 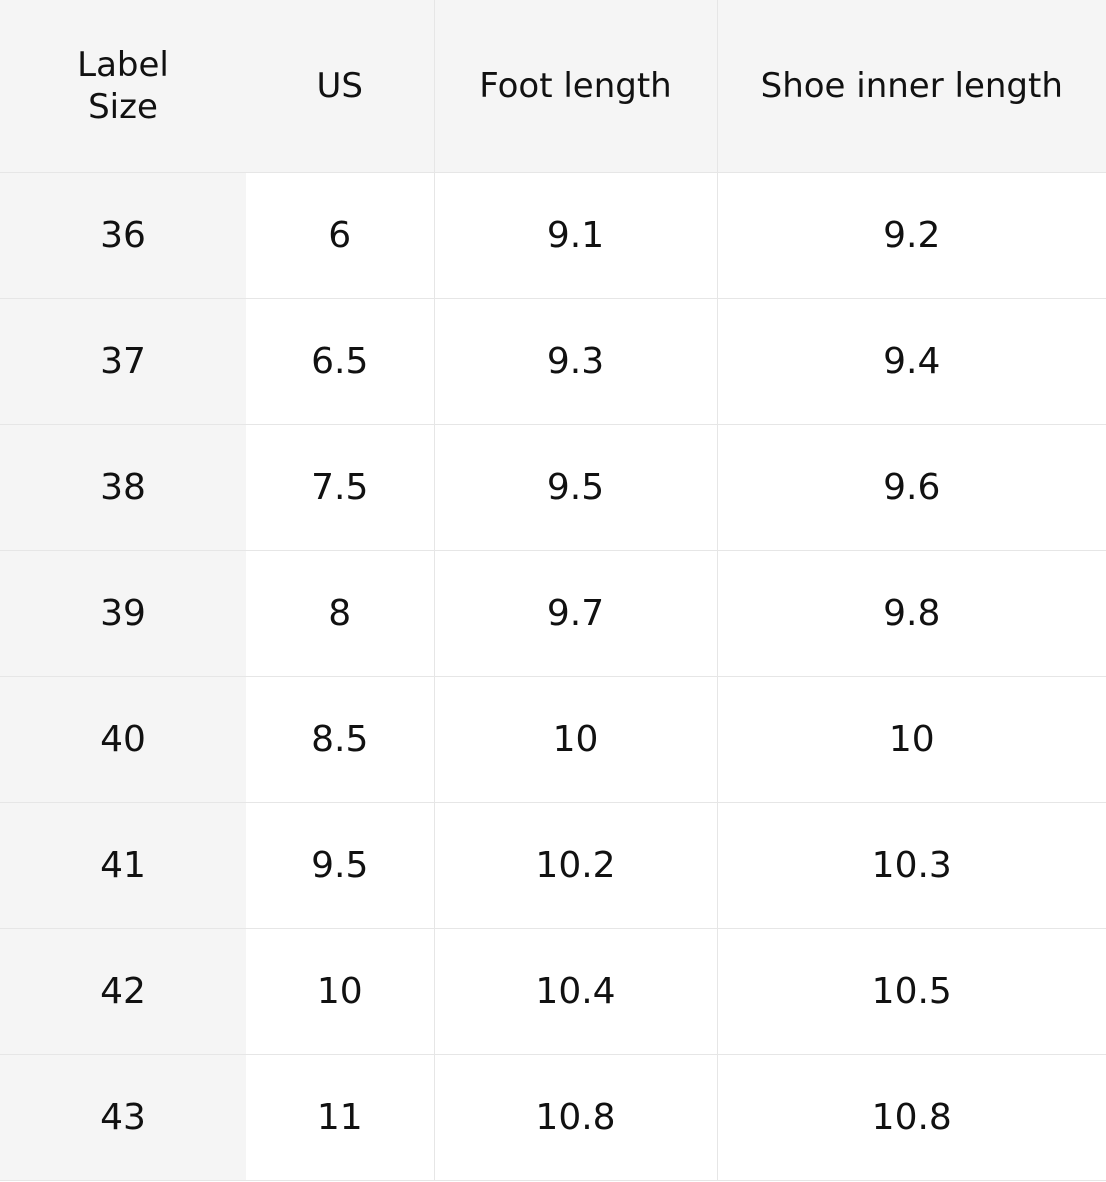 What do you see at coordinates (575, 865) in the screenshot?
I see `cell-foot-length: 10.2` at bounding box center [575, 865].